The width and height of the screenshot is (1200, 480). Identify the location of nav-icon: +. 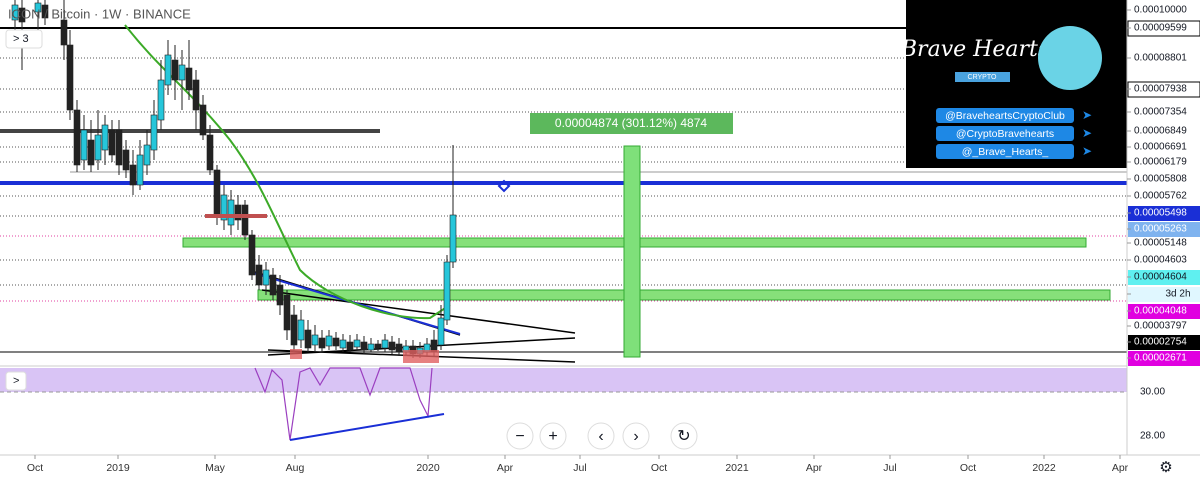
(552, 436).